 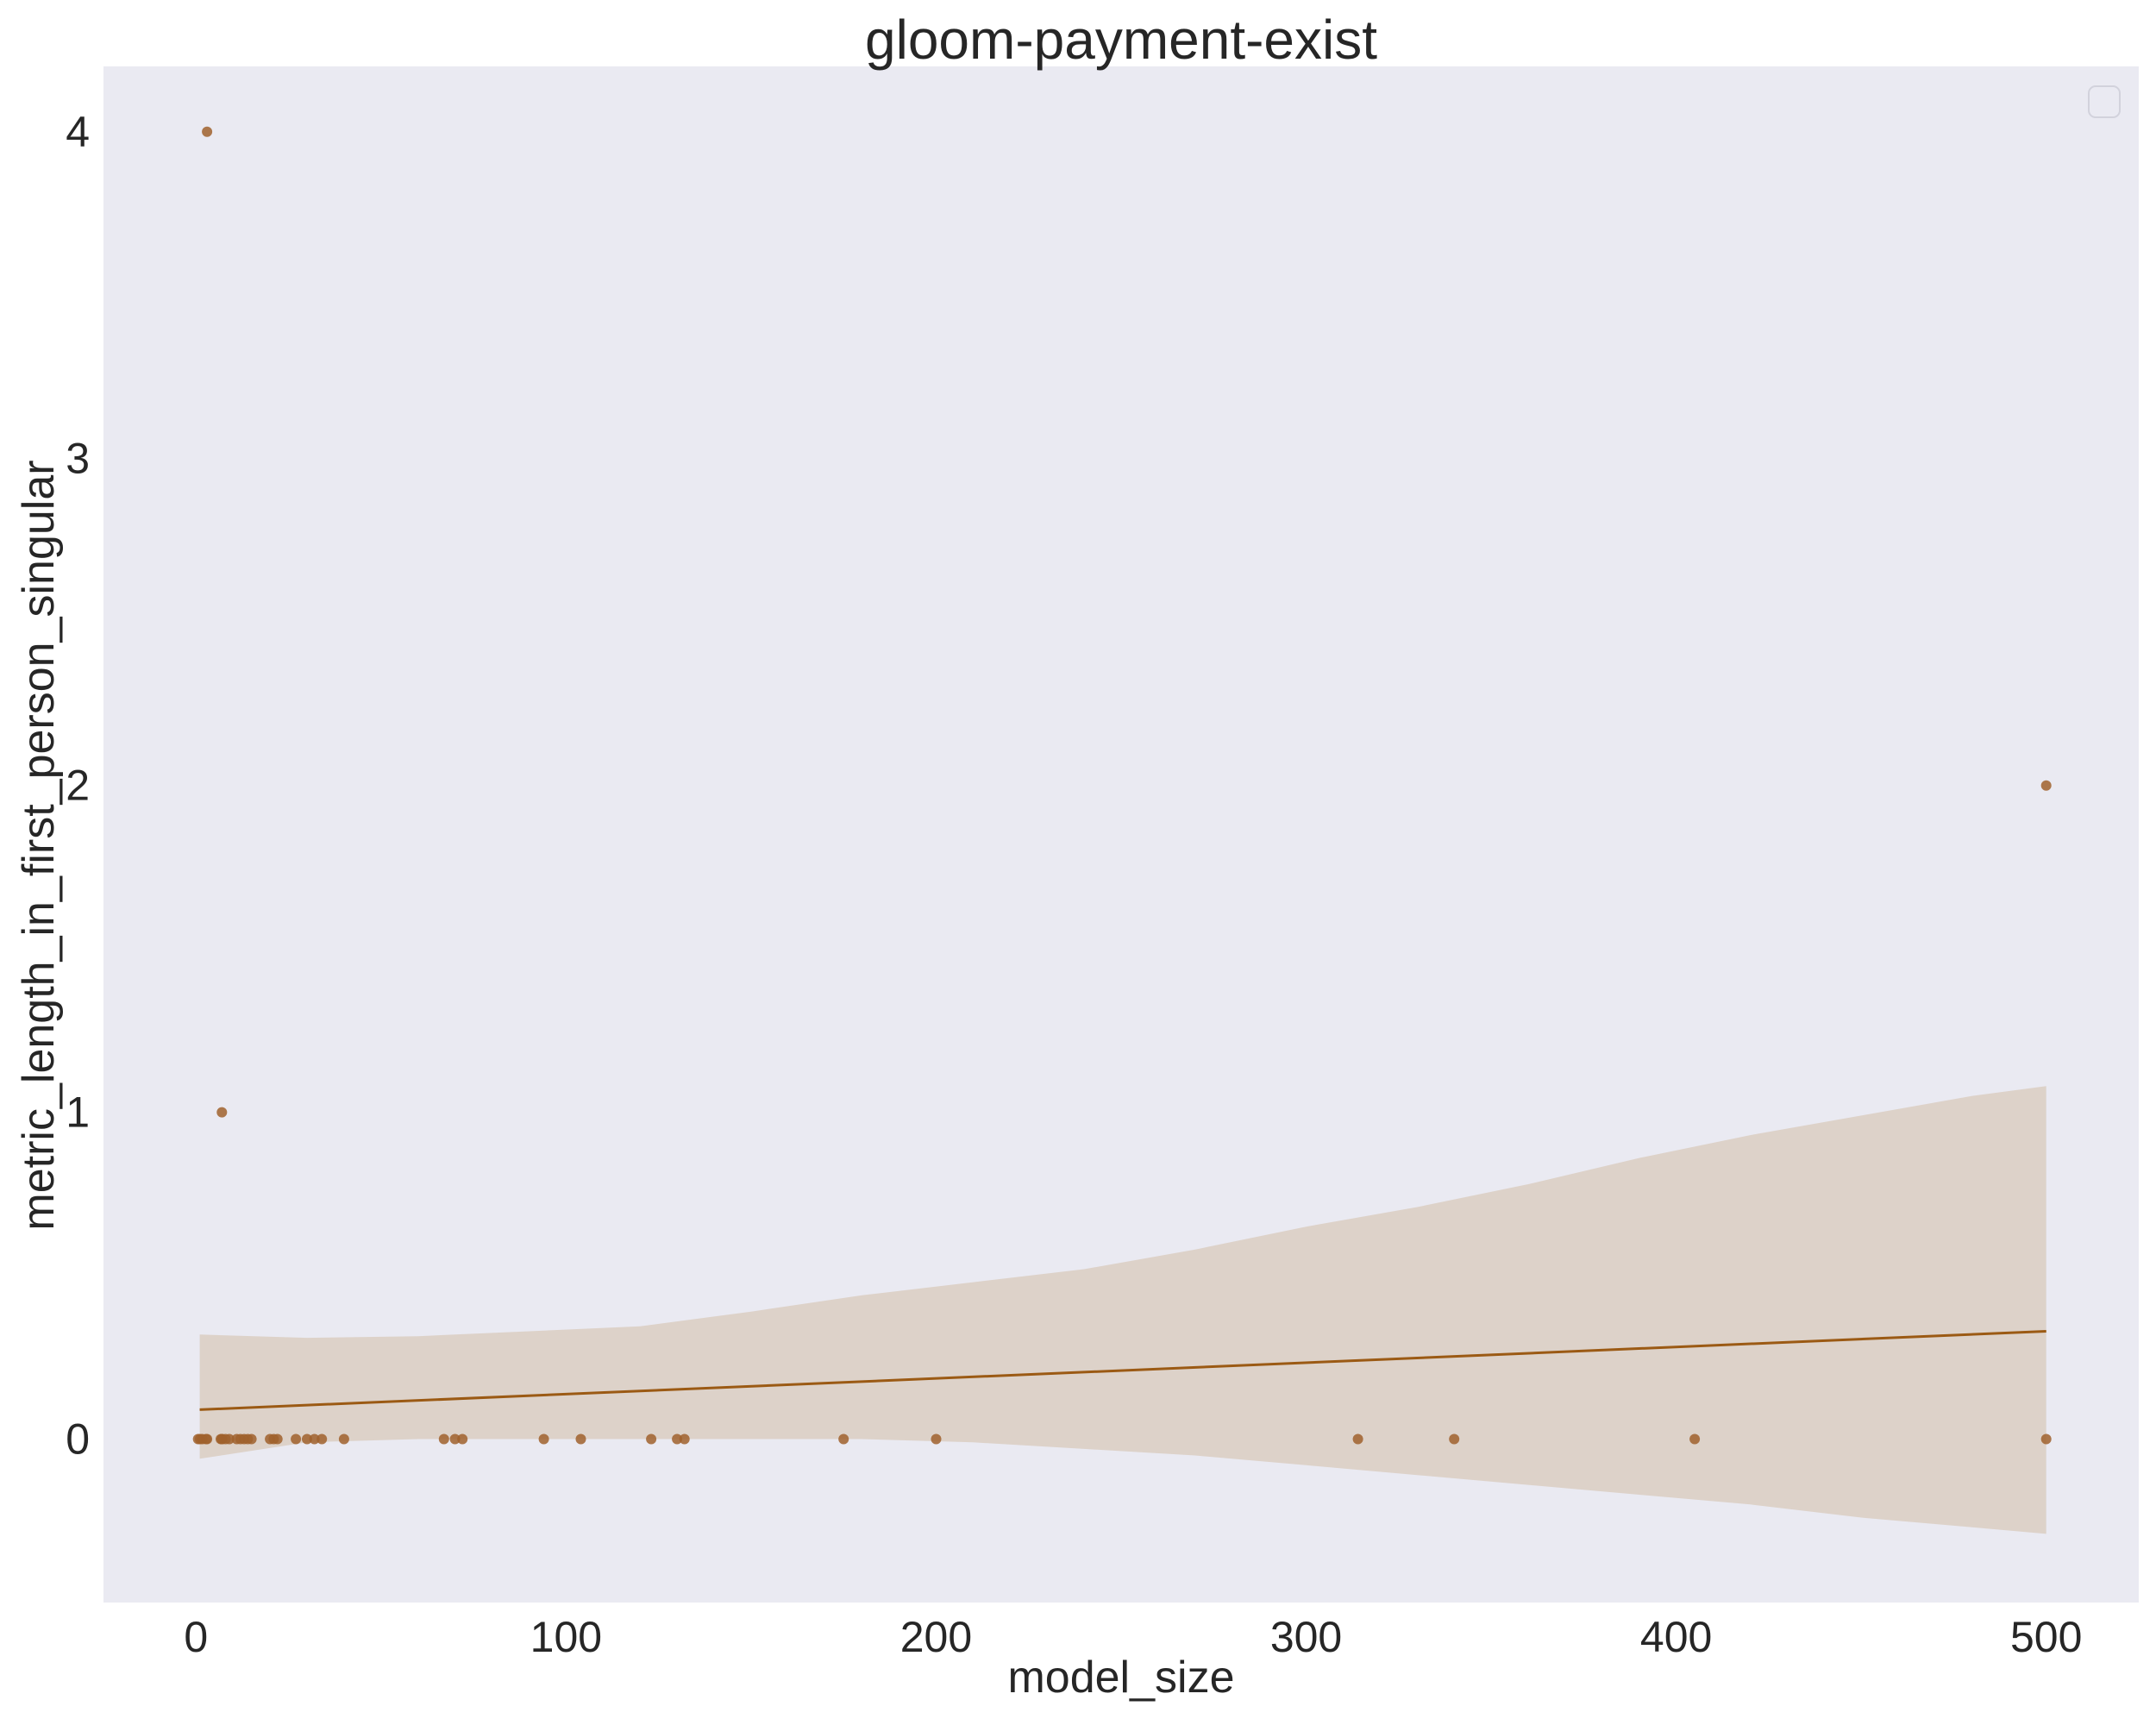 I want to click on regression-line-layer, so click(x=1122, y=1370).